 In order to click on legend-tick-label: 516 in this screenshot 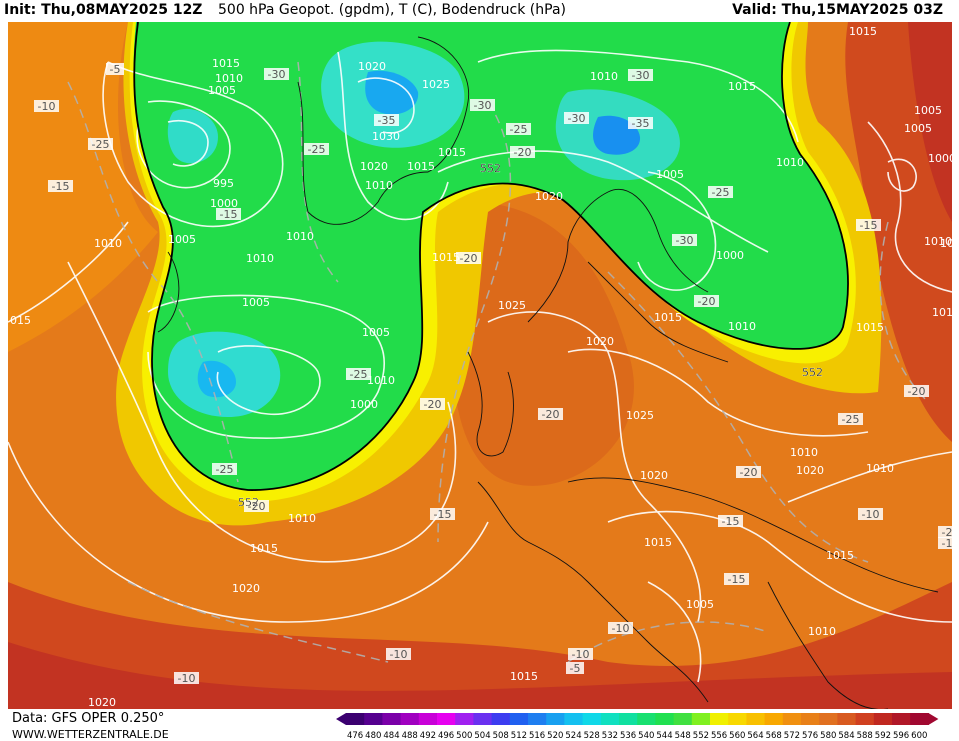, I will do `click(537, 736)`.